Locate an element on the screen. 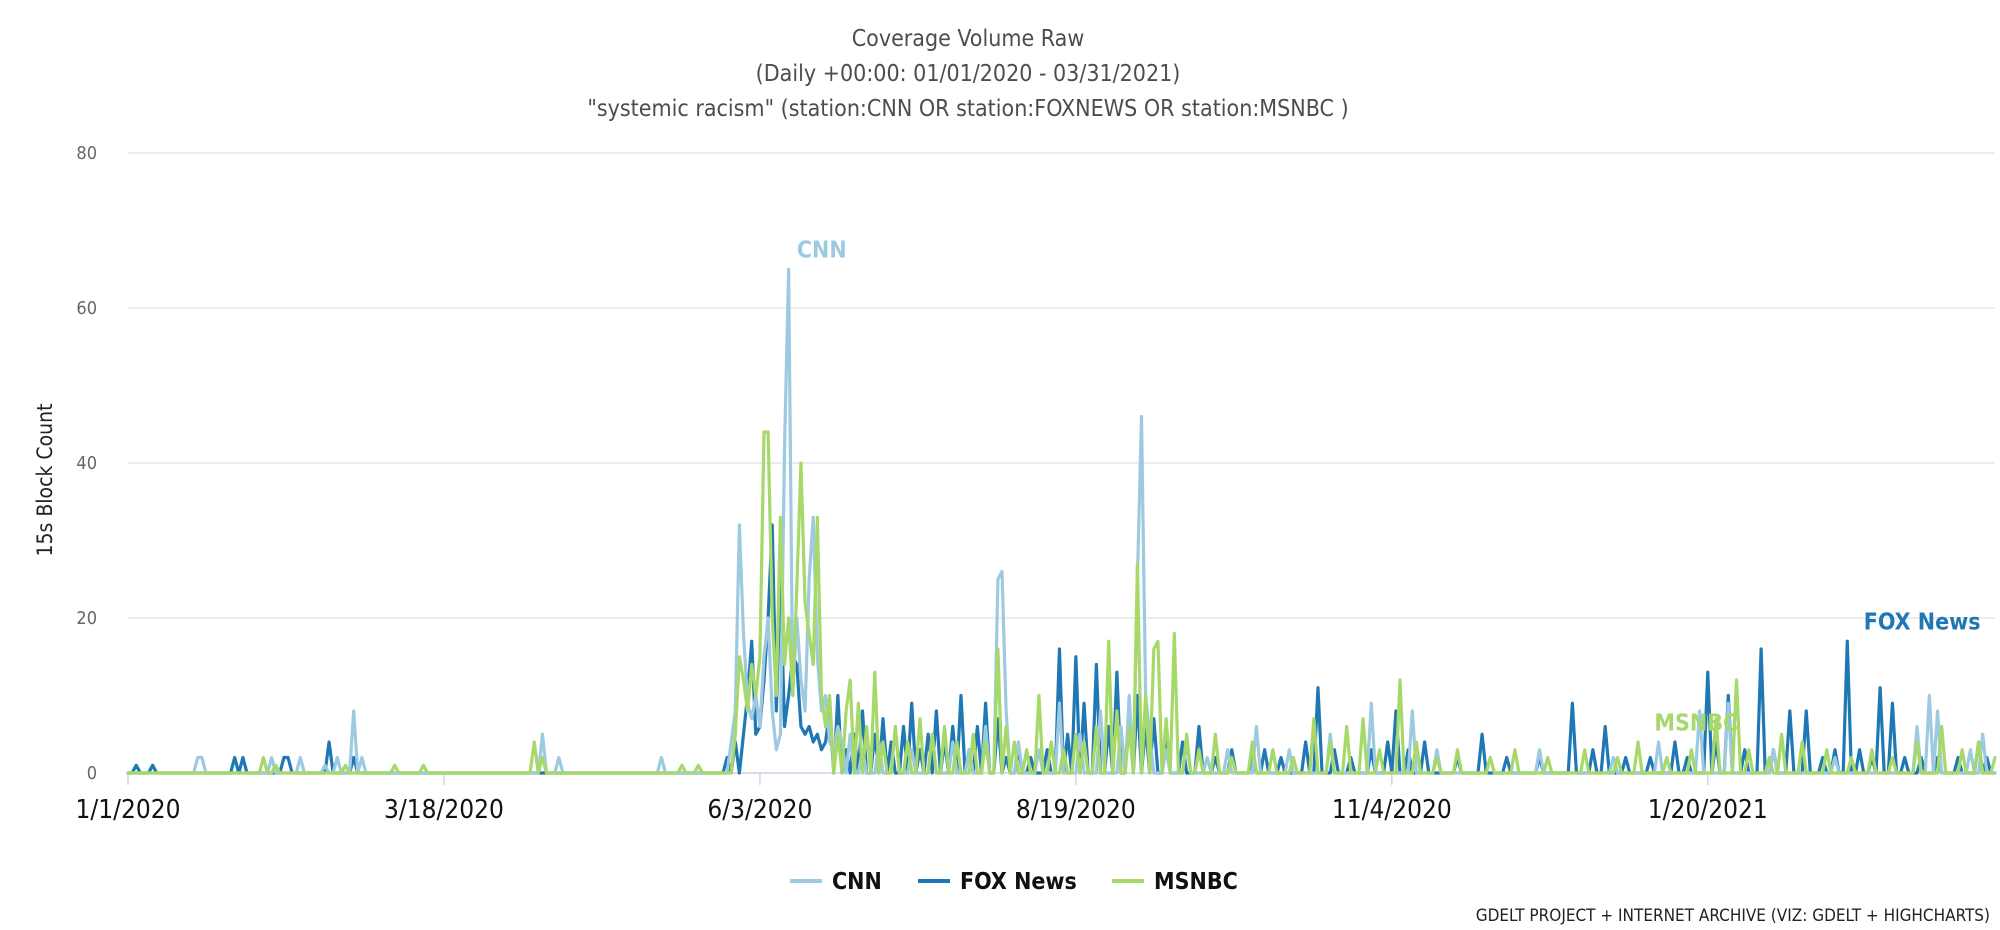 The height and width of the screenshot is (930, 2000). legend-label: CNN is located at coordinates (857, 882).